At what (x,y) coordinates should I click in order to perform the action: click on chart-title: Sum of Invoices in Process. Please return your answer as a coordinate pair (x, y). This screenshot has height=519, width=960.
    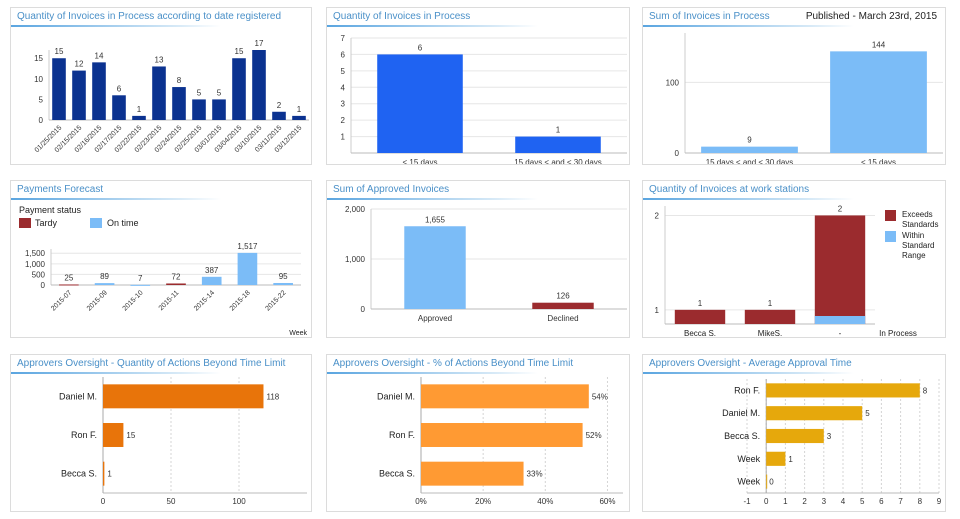
    Looking at the image, I should click on (709, 16).